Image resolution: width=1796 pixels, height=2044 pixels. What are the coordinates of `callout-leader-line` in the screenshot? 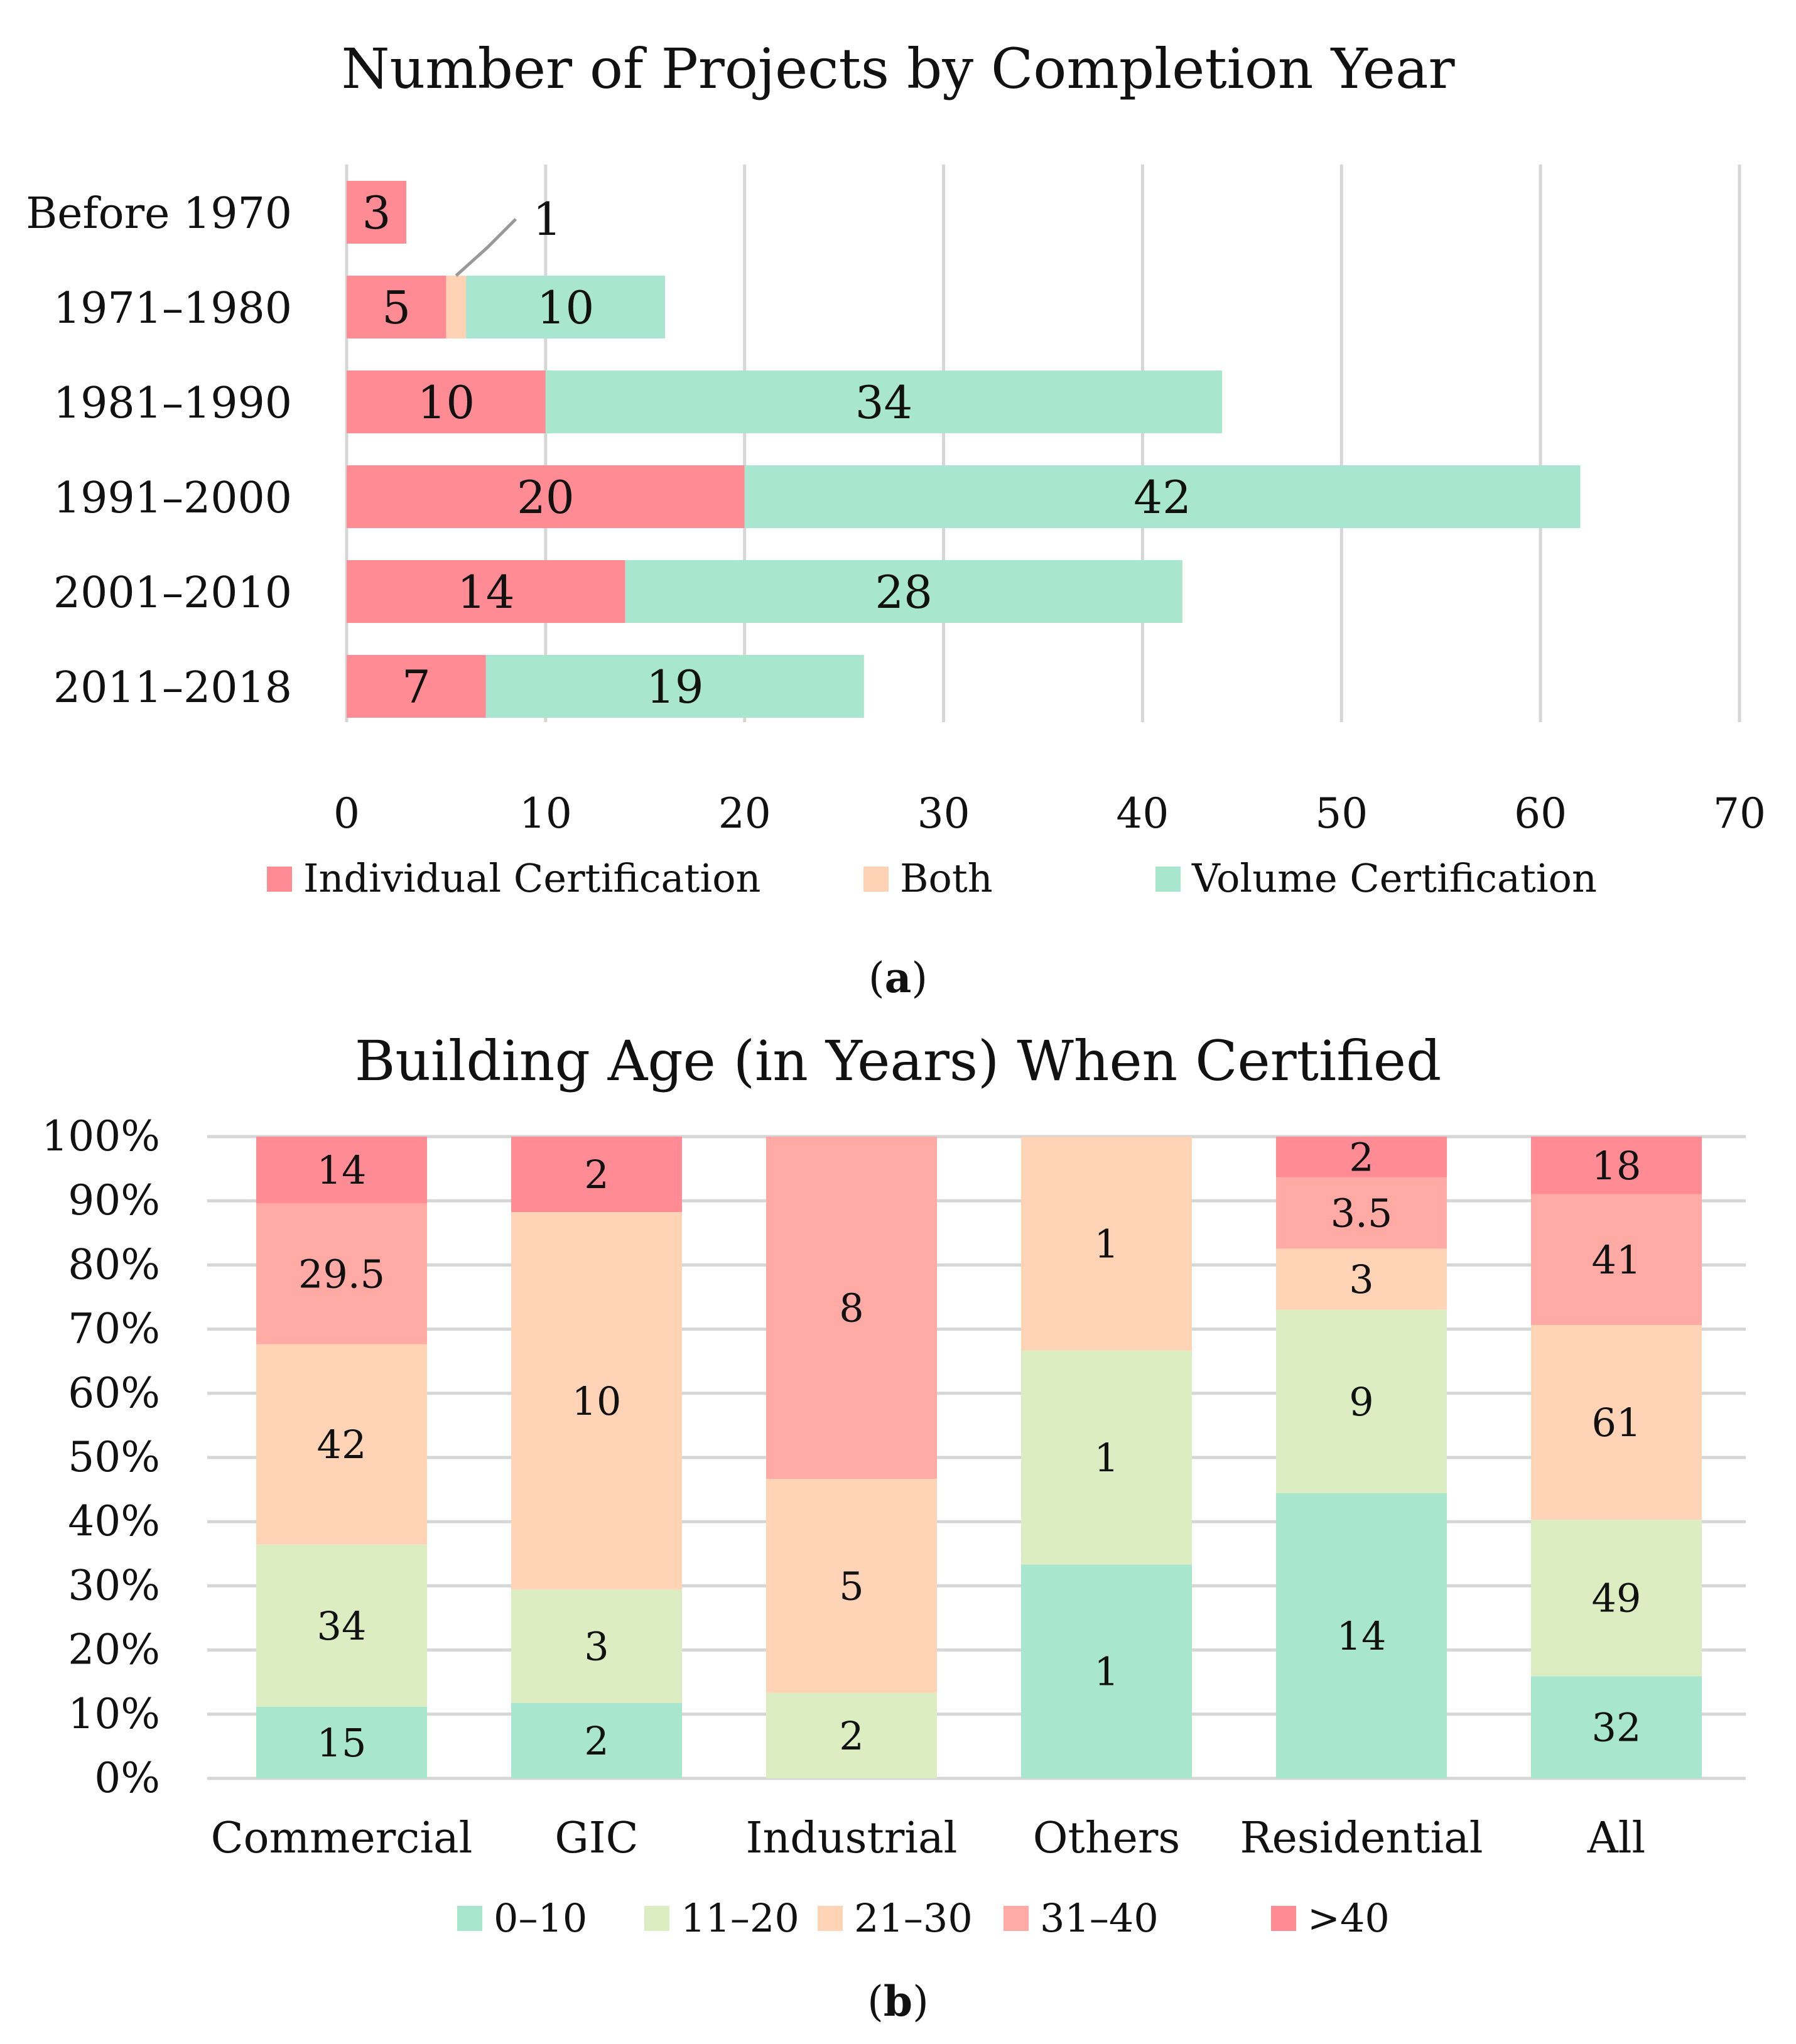 It's located at (486, 247).